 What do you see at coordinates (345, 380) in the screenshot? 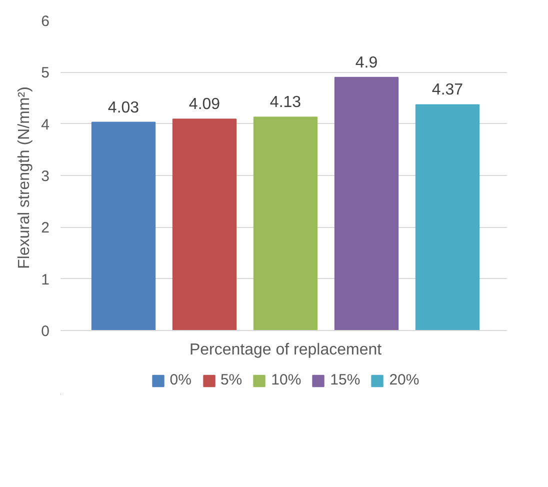
I see `legend-label: 15%` at bounding box center [345, 380].